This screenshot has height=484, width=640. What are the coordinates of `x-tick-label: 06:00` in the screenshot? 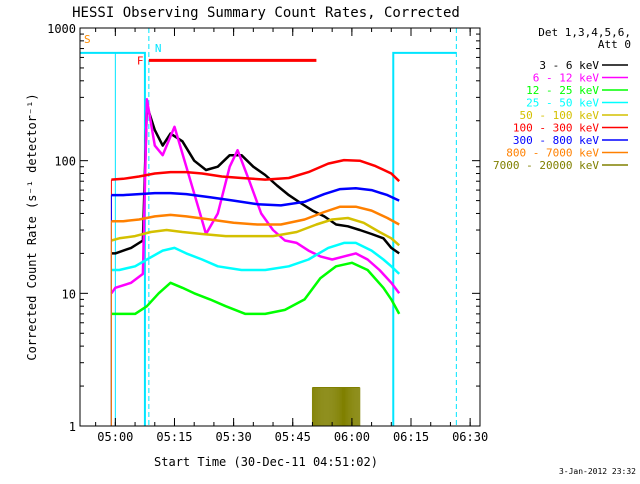 It's located at (352, 437).